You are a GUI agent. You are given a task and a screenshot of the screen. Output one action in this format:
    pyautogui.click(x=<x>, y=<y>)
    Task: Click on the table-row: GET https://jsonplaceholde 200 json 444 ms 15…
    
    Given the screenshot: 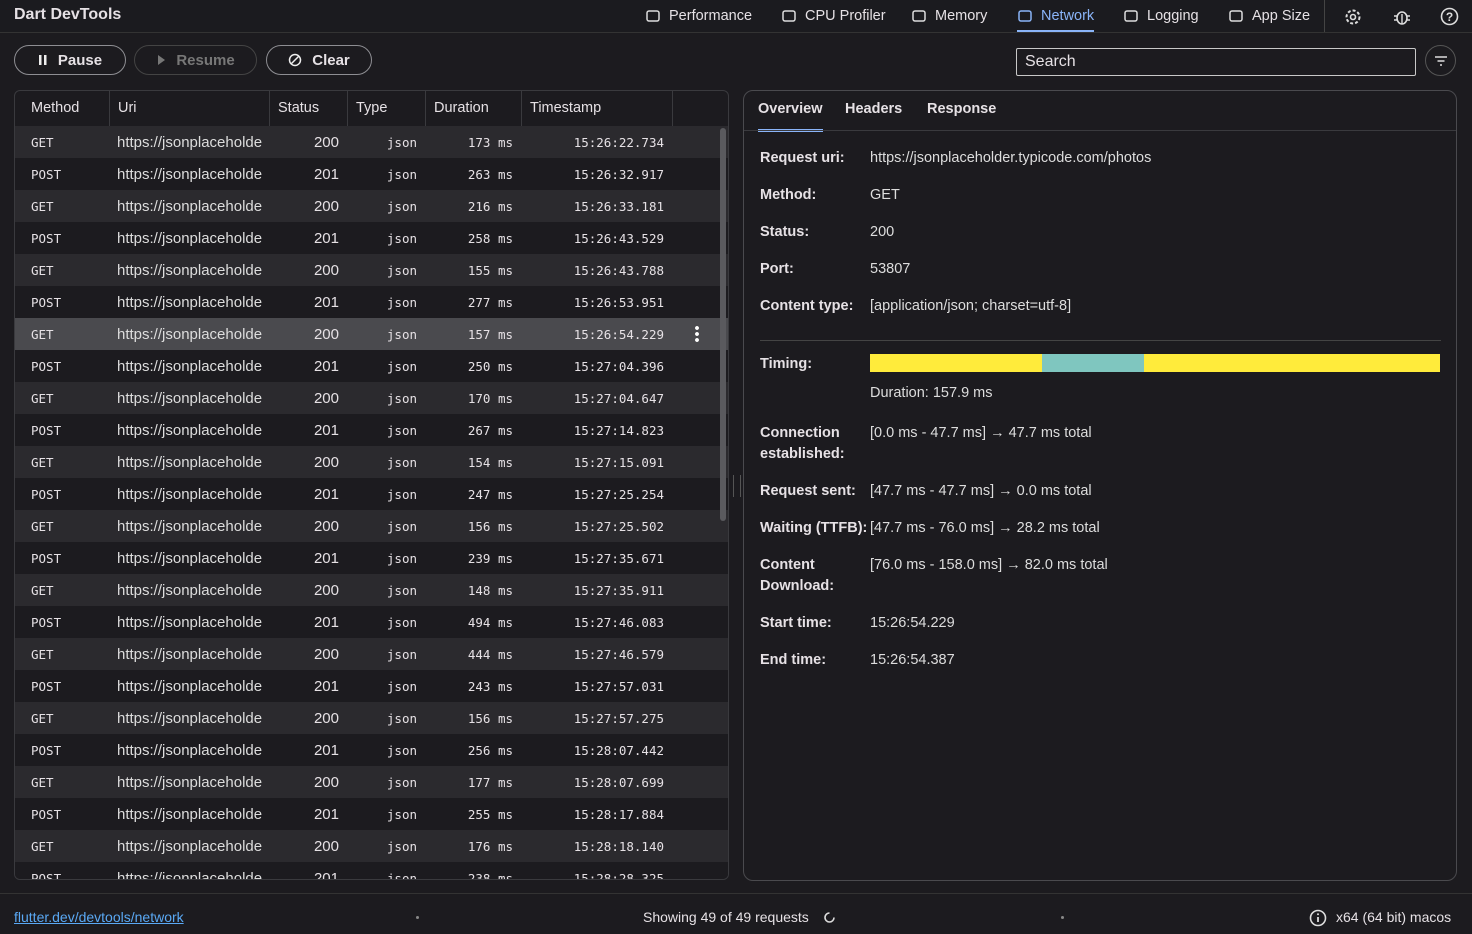 What is the action you would take?
    pyautogui.click(x=371, y=654)
    